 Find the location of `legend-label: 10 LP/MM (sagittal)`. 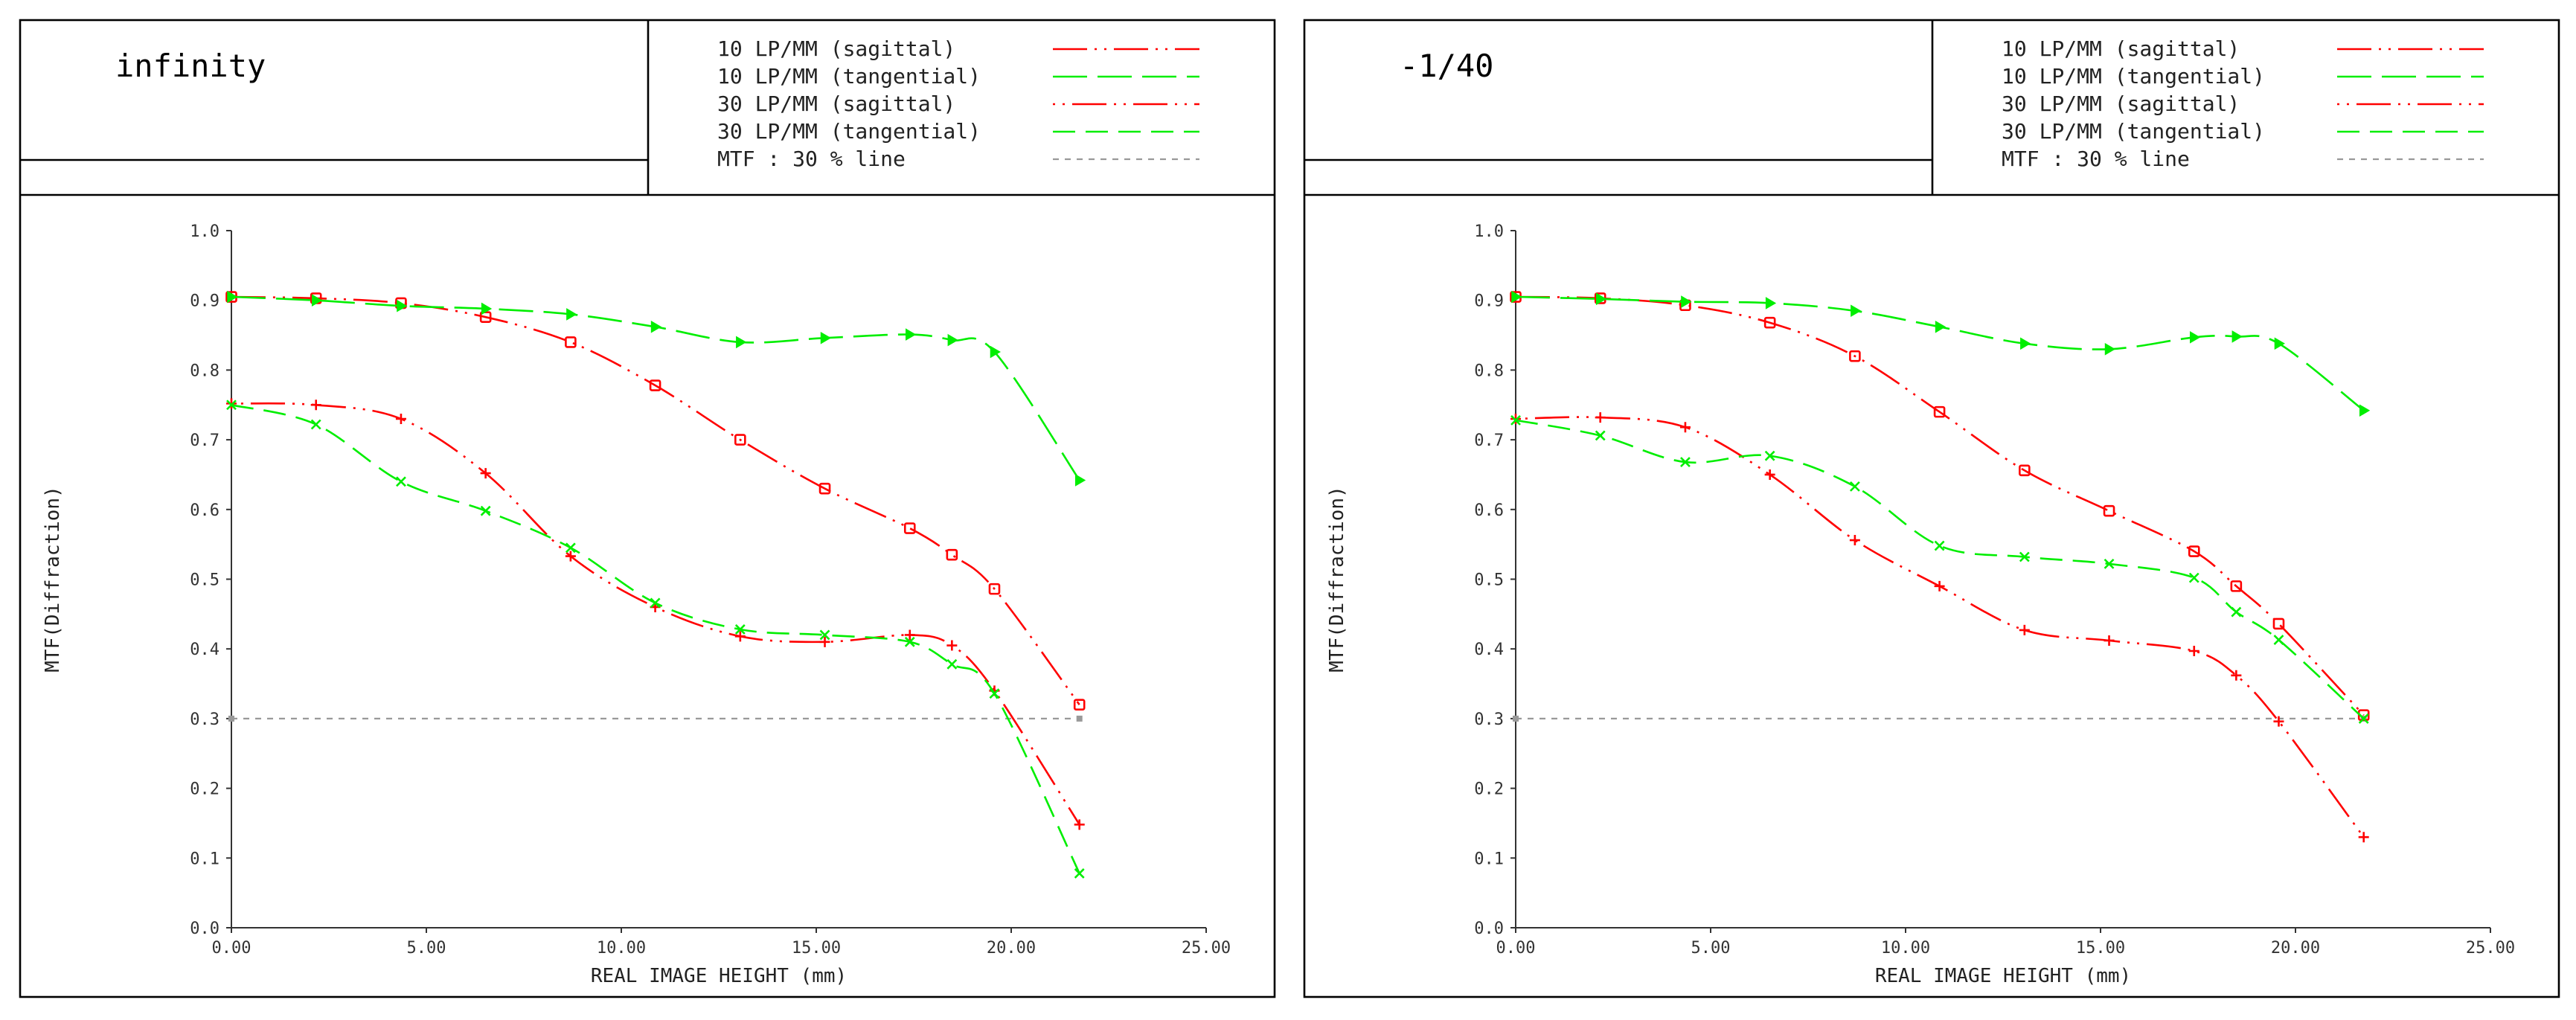

legend-label: 10 LP/MM (sagittal) is located at coordinates (2121, 49).